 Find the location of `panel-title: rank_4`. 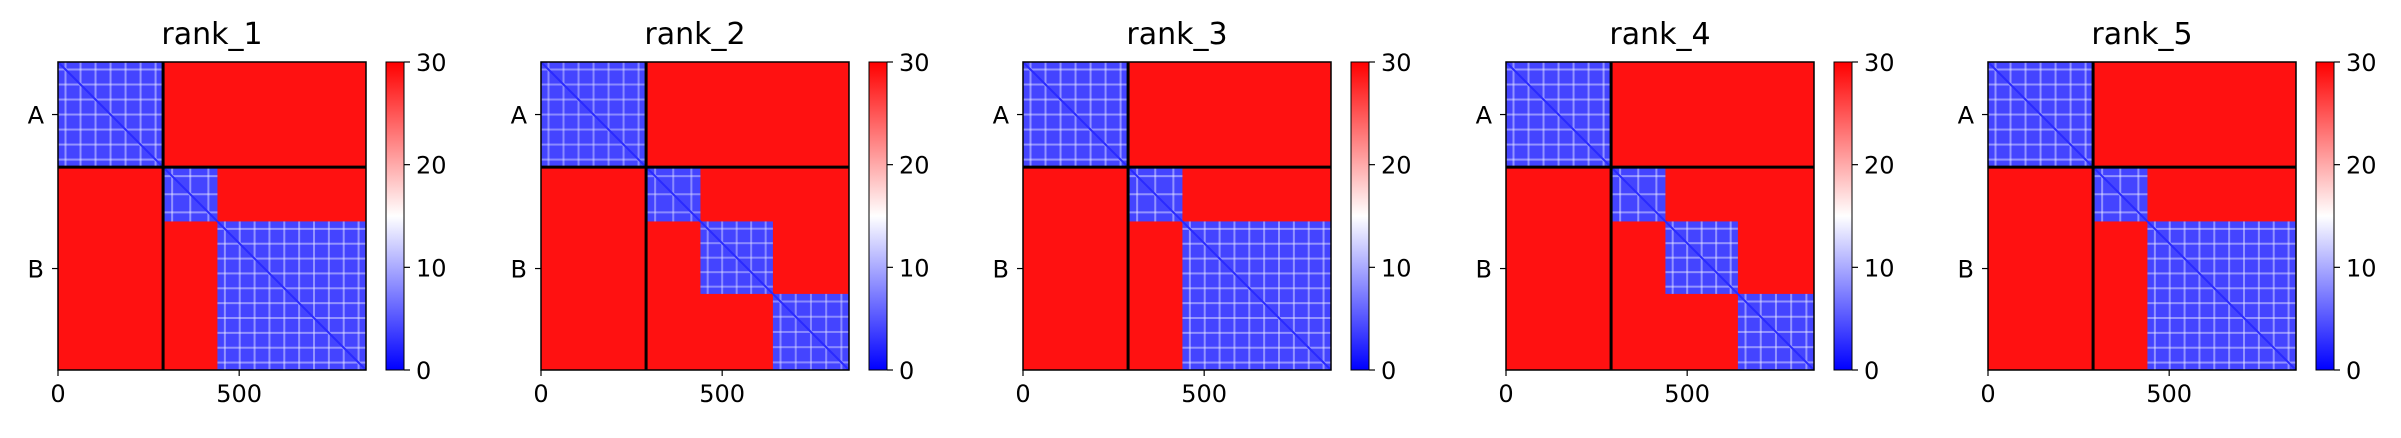

panel-title: rank_4 is located at coordinates (1659, 34).